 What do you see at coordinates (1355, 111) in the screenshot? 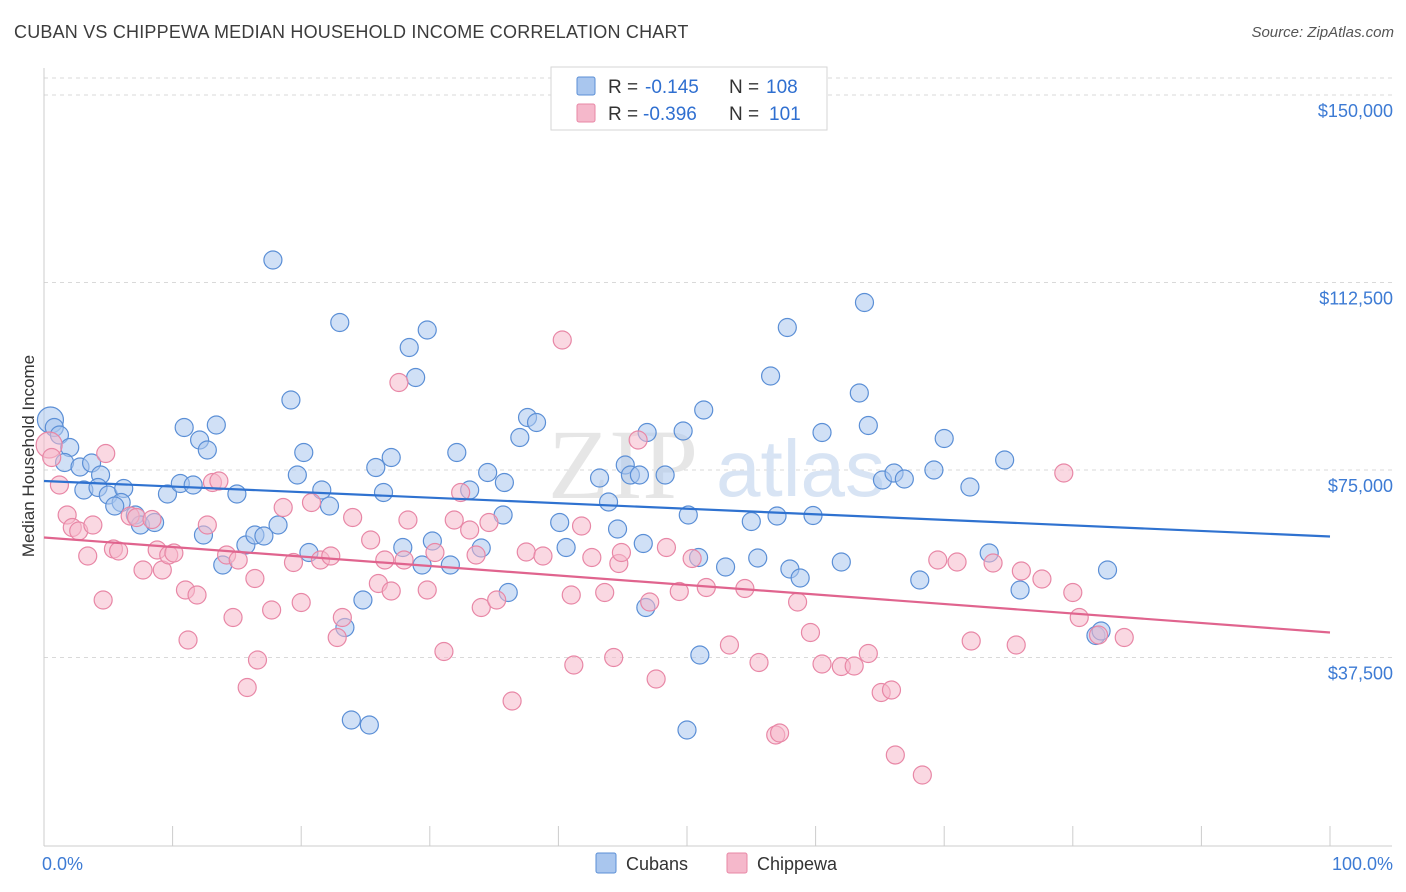
I see `y-tick-label: $150,000` at bounding box center [1355, 111].